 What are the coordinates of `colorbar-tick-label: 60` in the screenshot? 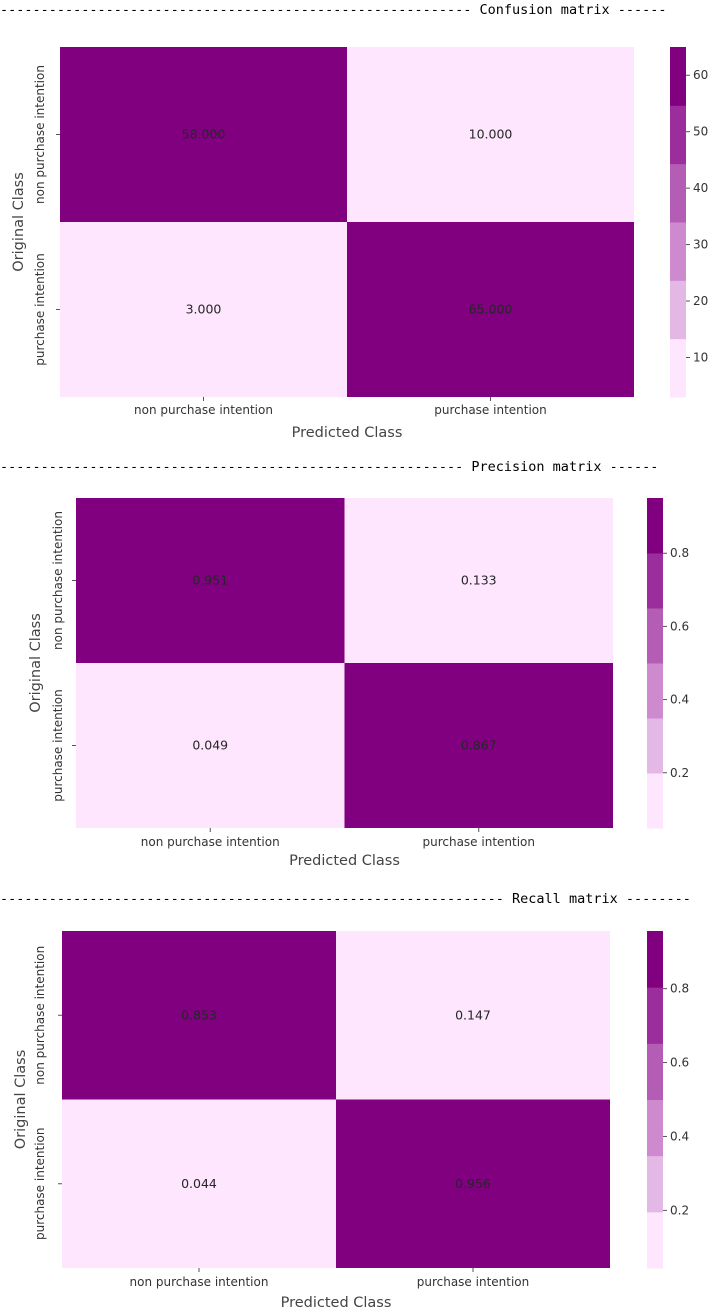 It's located at (700, 75).